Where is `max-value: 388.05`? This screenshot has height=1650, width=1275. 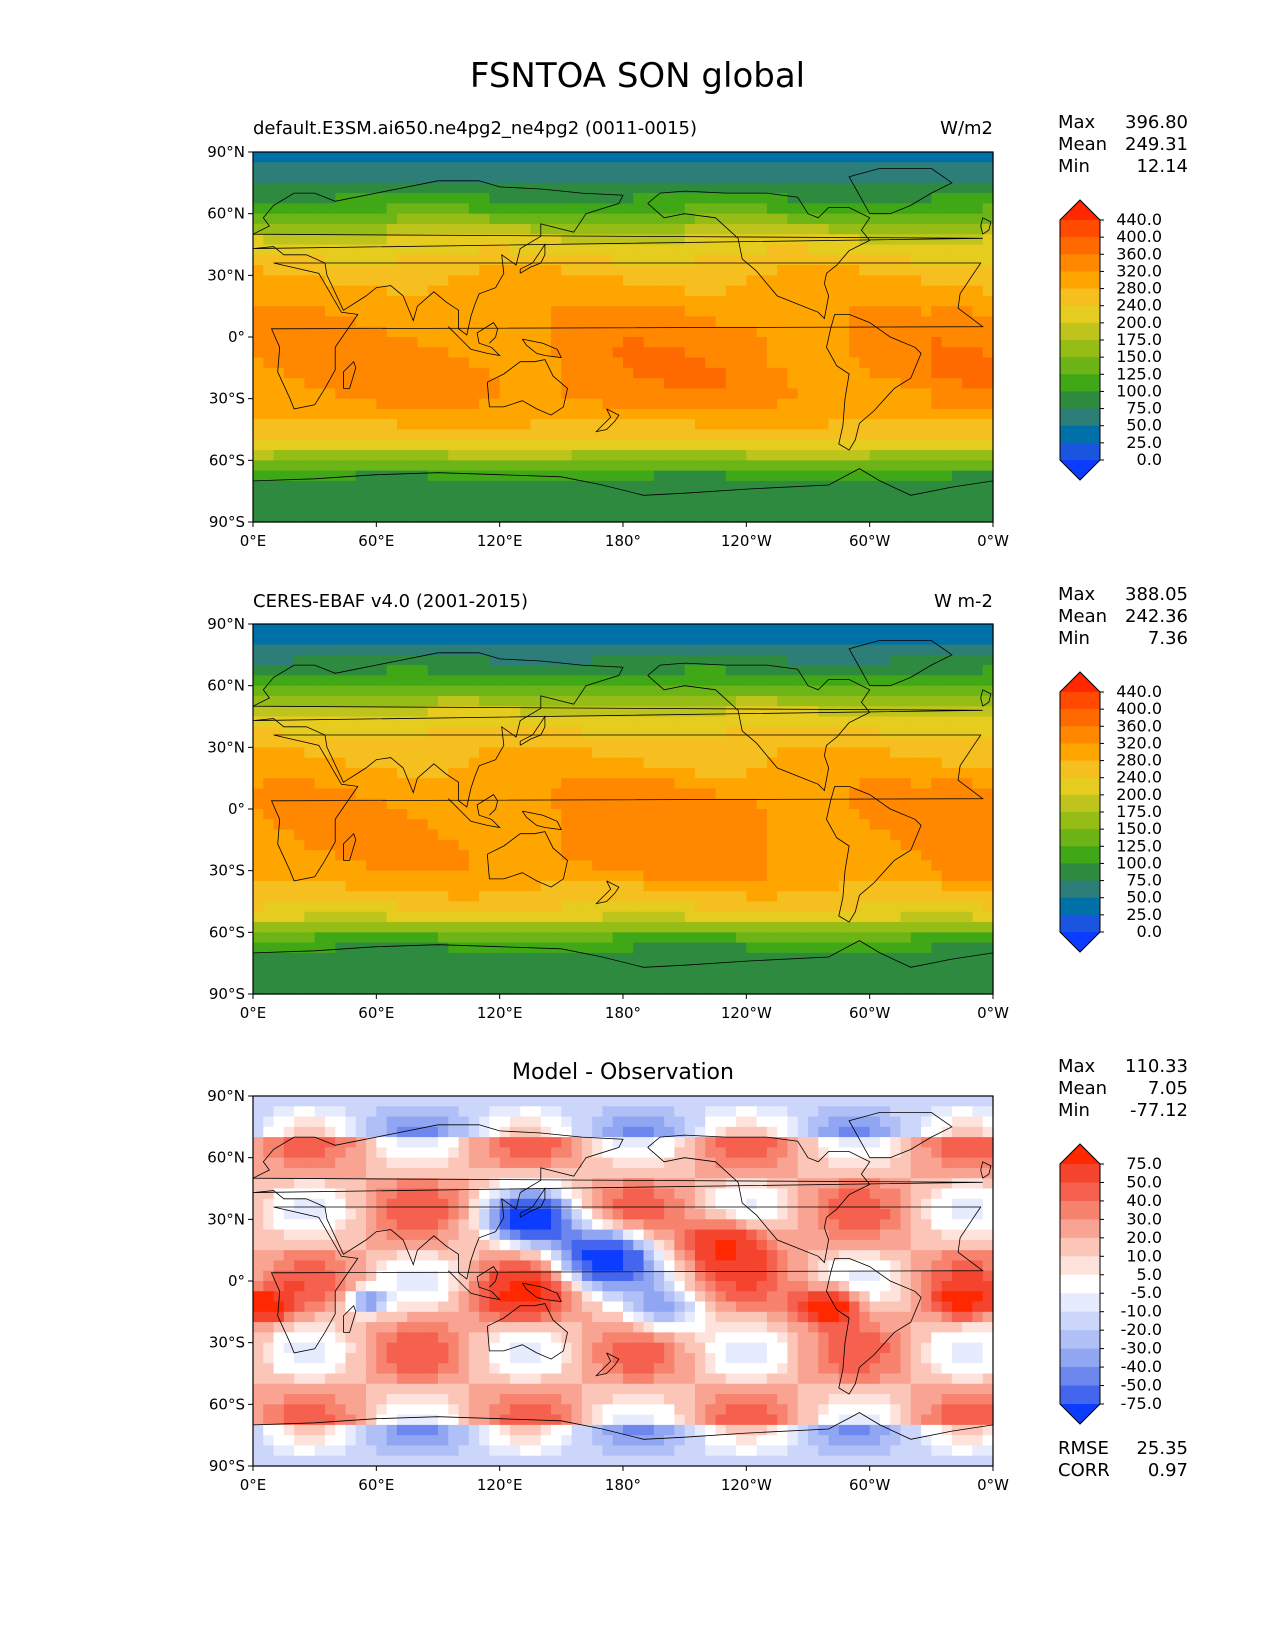
max-value: 388.05 is located at coordinates (1156, 594).